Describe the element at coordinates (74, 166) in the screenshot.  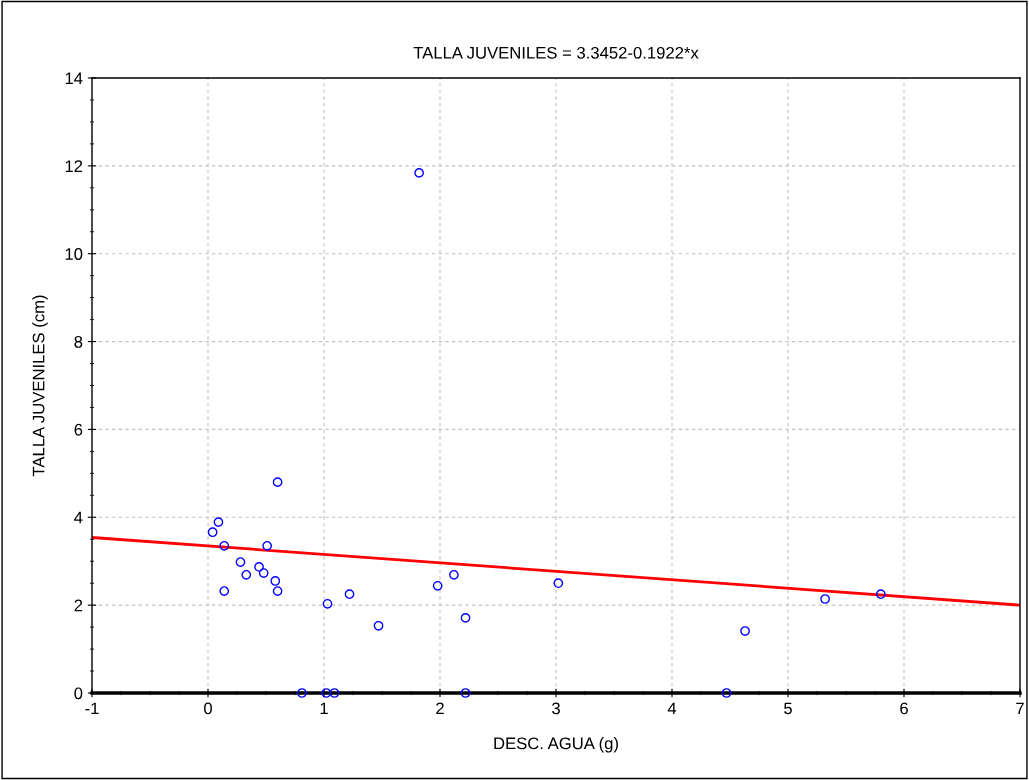
I see `y-tick-label: 12` at that location.